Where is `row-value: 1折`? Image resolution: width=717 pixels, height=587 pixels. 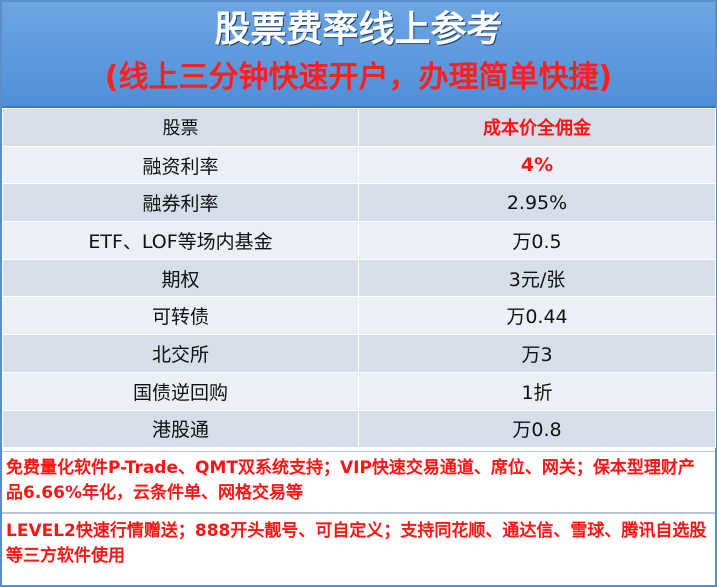
row-value: 1折 is located at coordinates (537, 391).